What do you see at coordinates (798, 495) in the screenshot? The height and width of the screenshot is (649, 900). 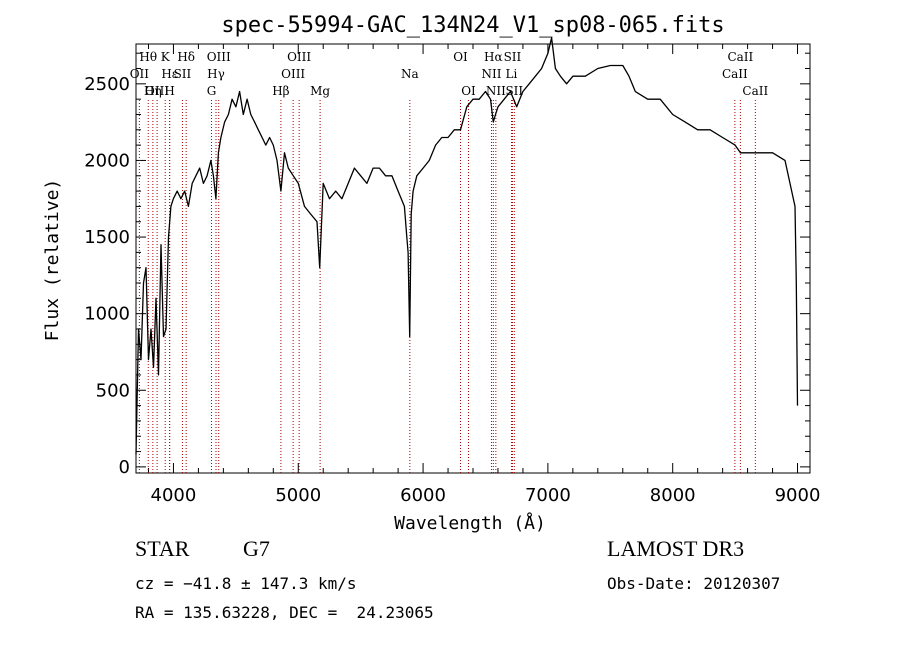 I see `x-tick-label: 9000` at bounding box center [798, 495].